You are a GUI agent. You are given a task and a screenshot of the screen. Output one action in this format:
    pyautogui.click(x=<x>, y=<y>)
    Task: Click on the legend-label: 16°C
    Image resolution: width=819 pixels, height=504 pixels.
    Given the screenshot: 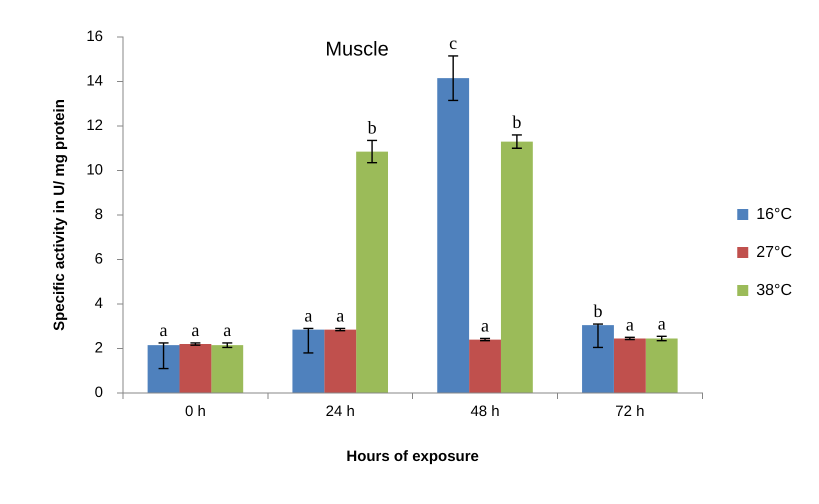 What is the action you would take?
    pyautogui.click(x=774, y=214)
    